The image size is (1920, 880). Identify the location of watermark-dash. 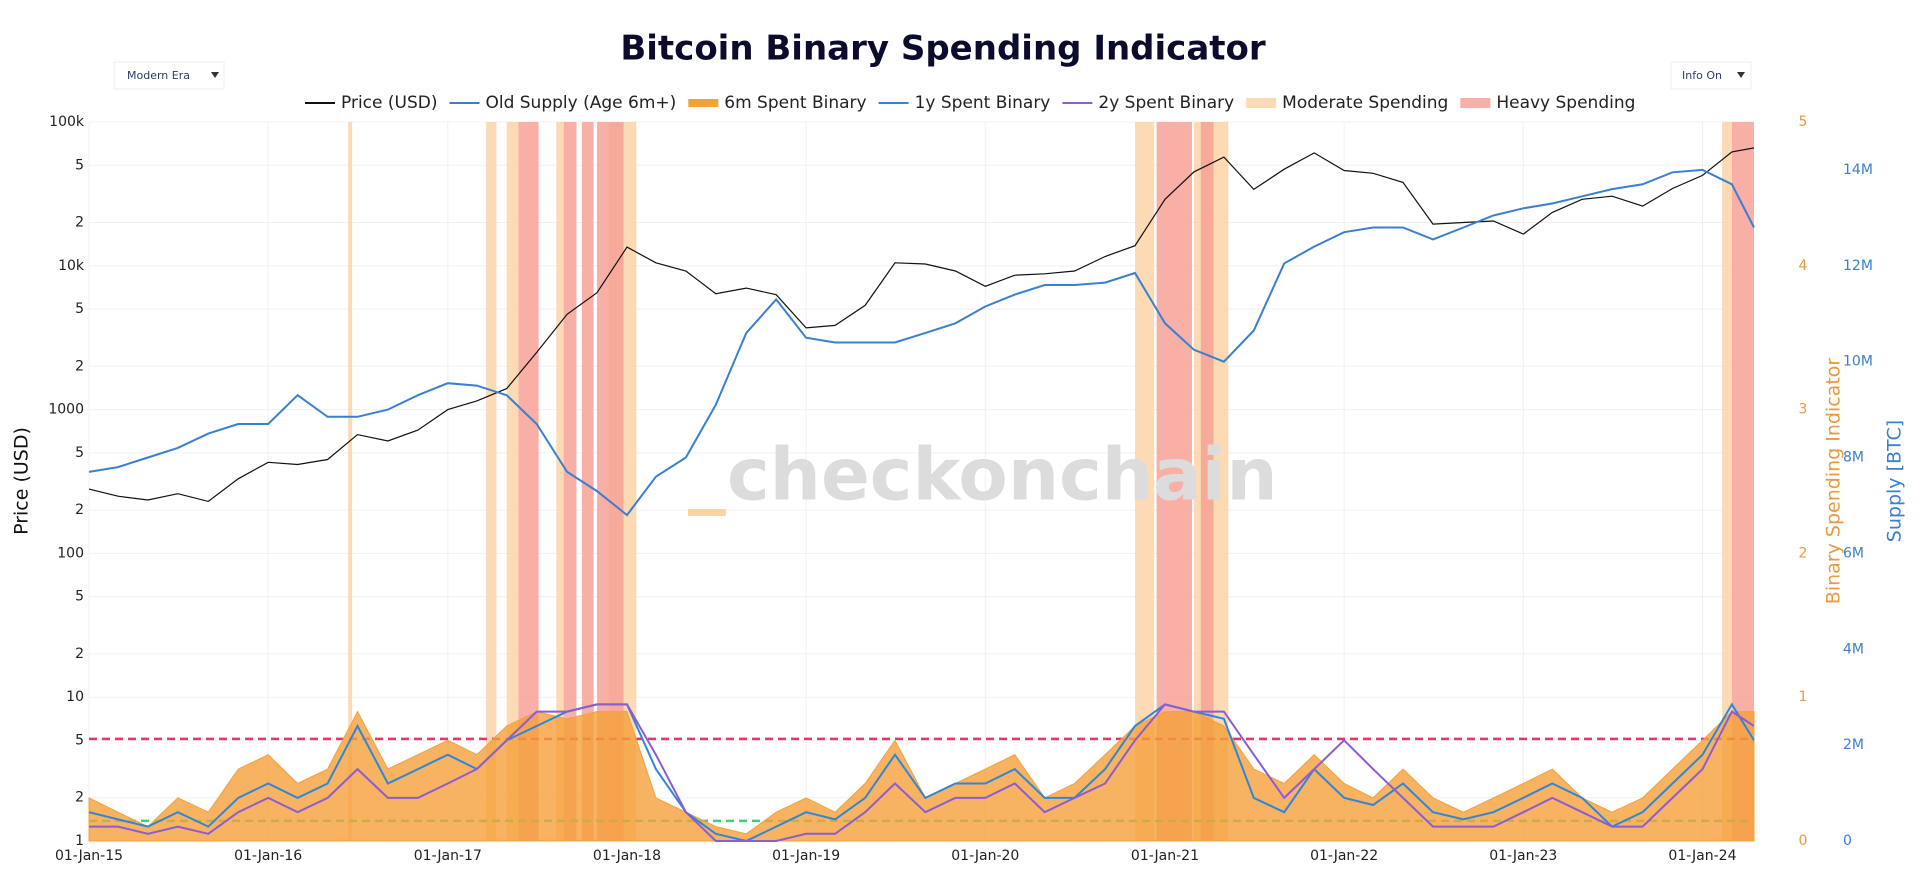
(707, 512).